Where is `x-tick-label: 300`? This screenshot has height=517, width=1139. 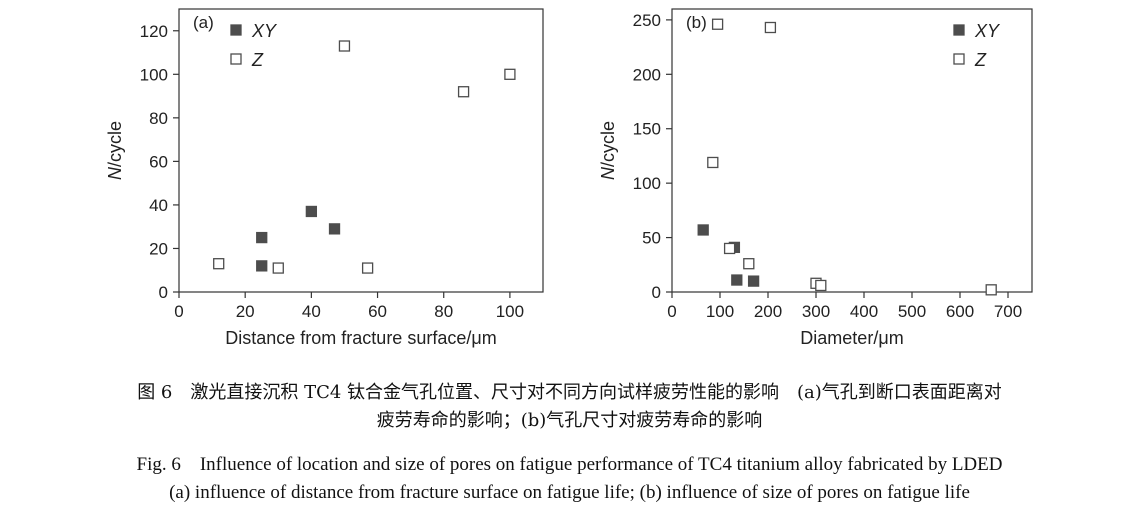
x-tick-label: 300 is located at coordinates (816, 311).